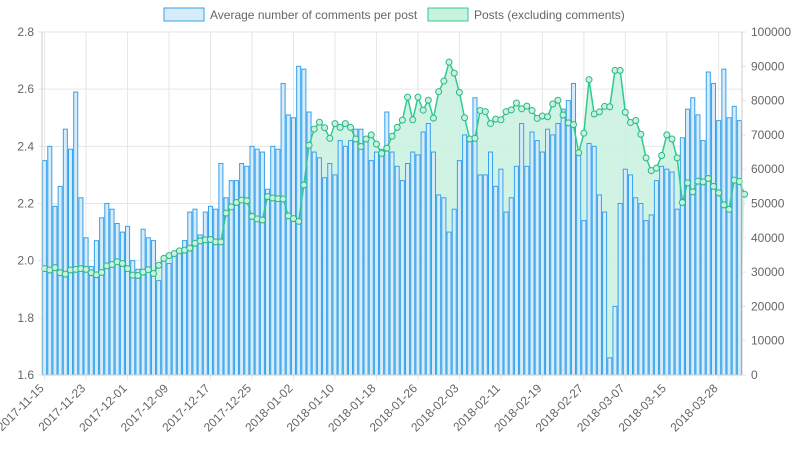 Image resolution: width=798 pixels, height=450 pixels. I want to click on y-left-tick-label: 2.0, so click(25, 261).